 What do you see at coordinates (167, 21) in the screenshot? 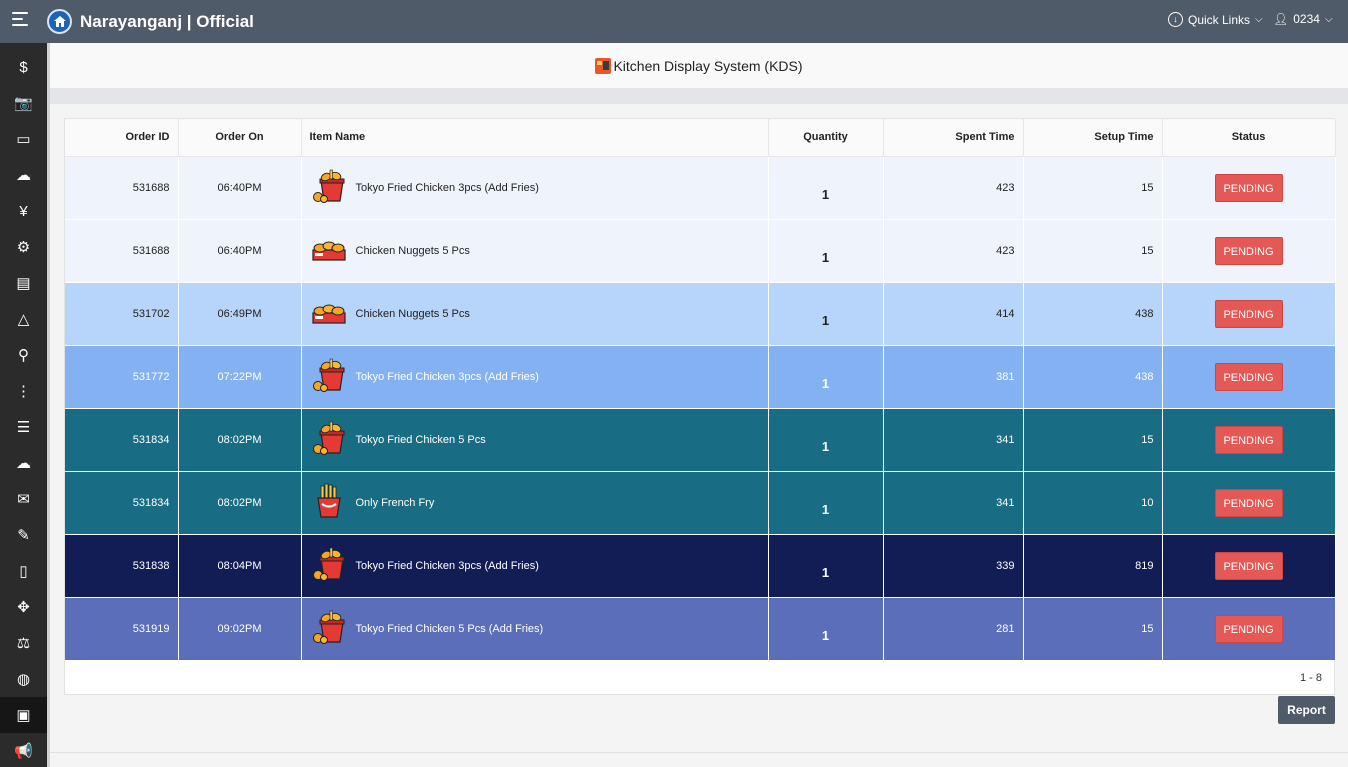
I see `brand-title: Narayanganj | Official` at bounding box center [167, 21].